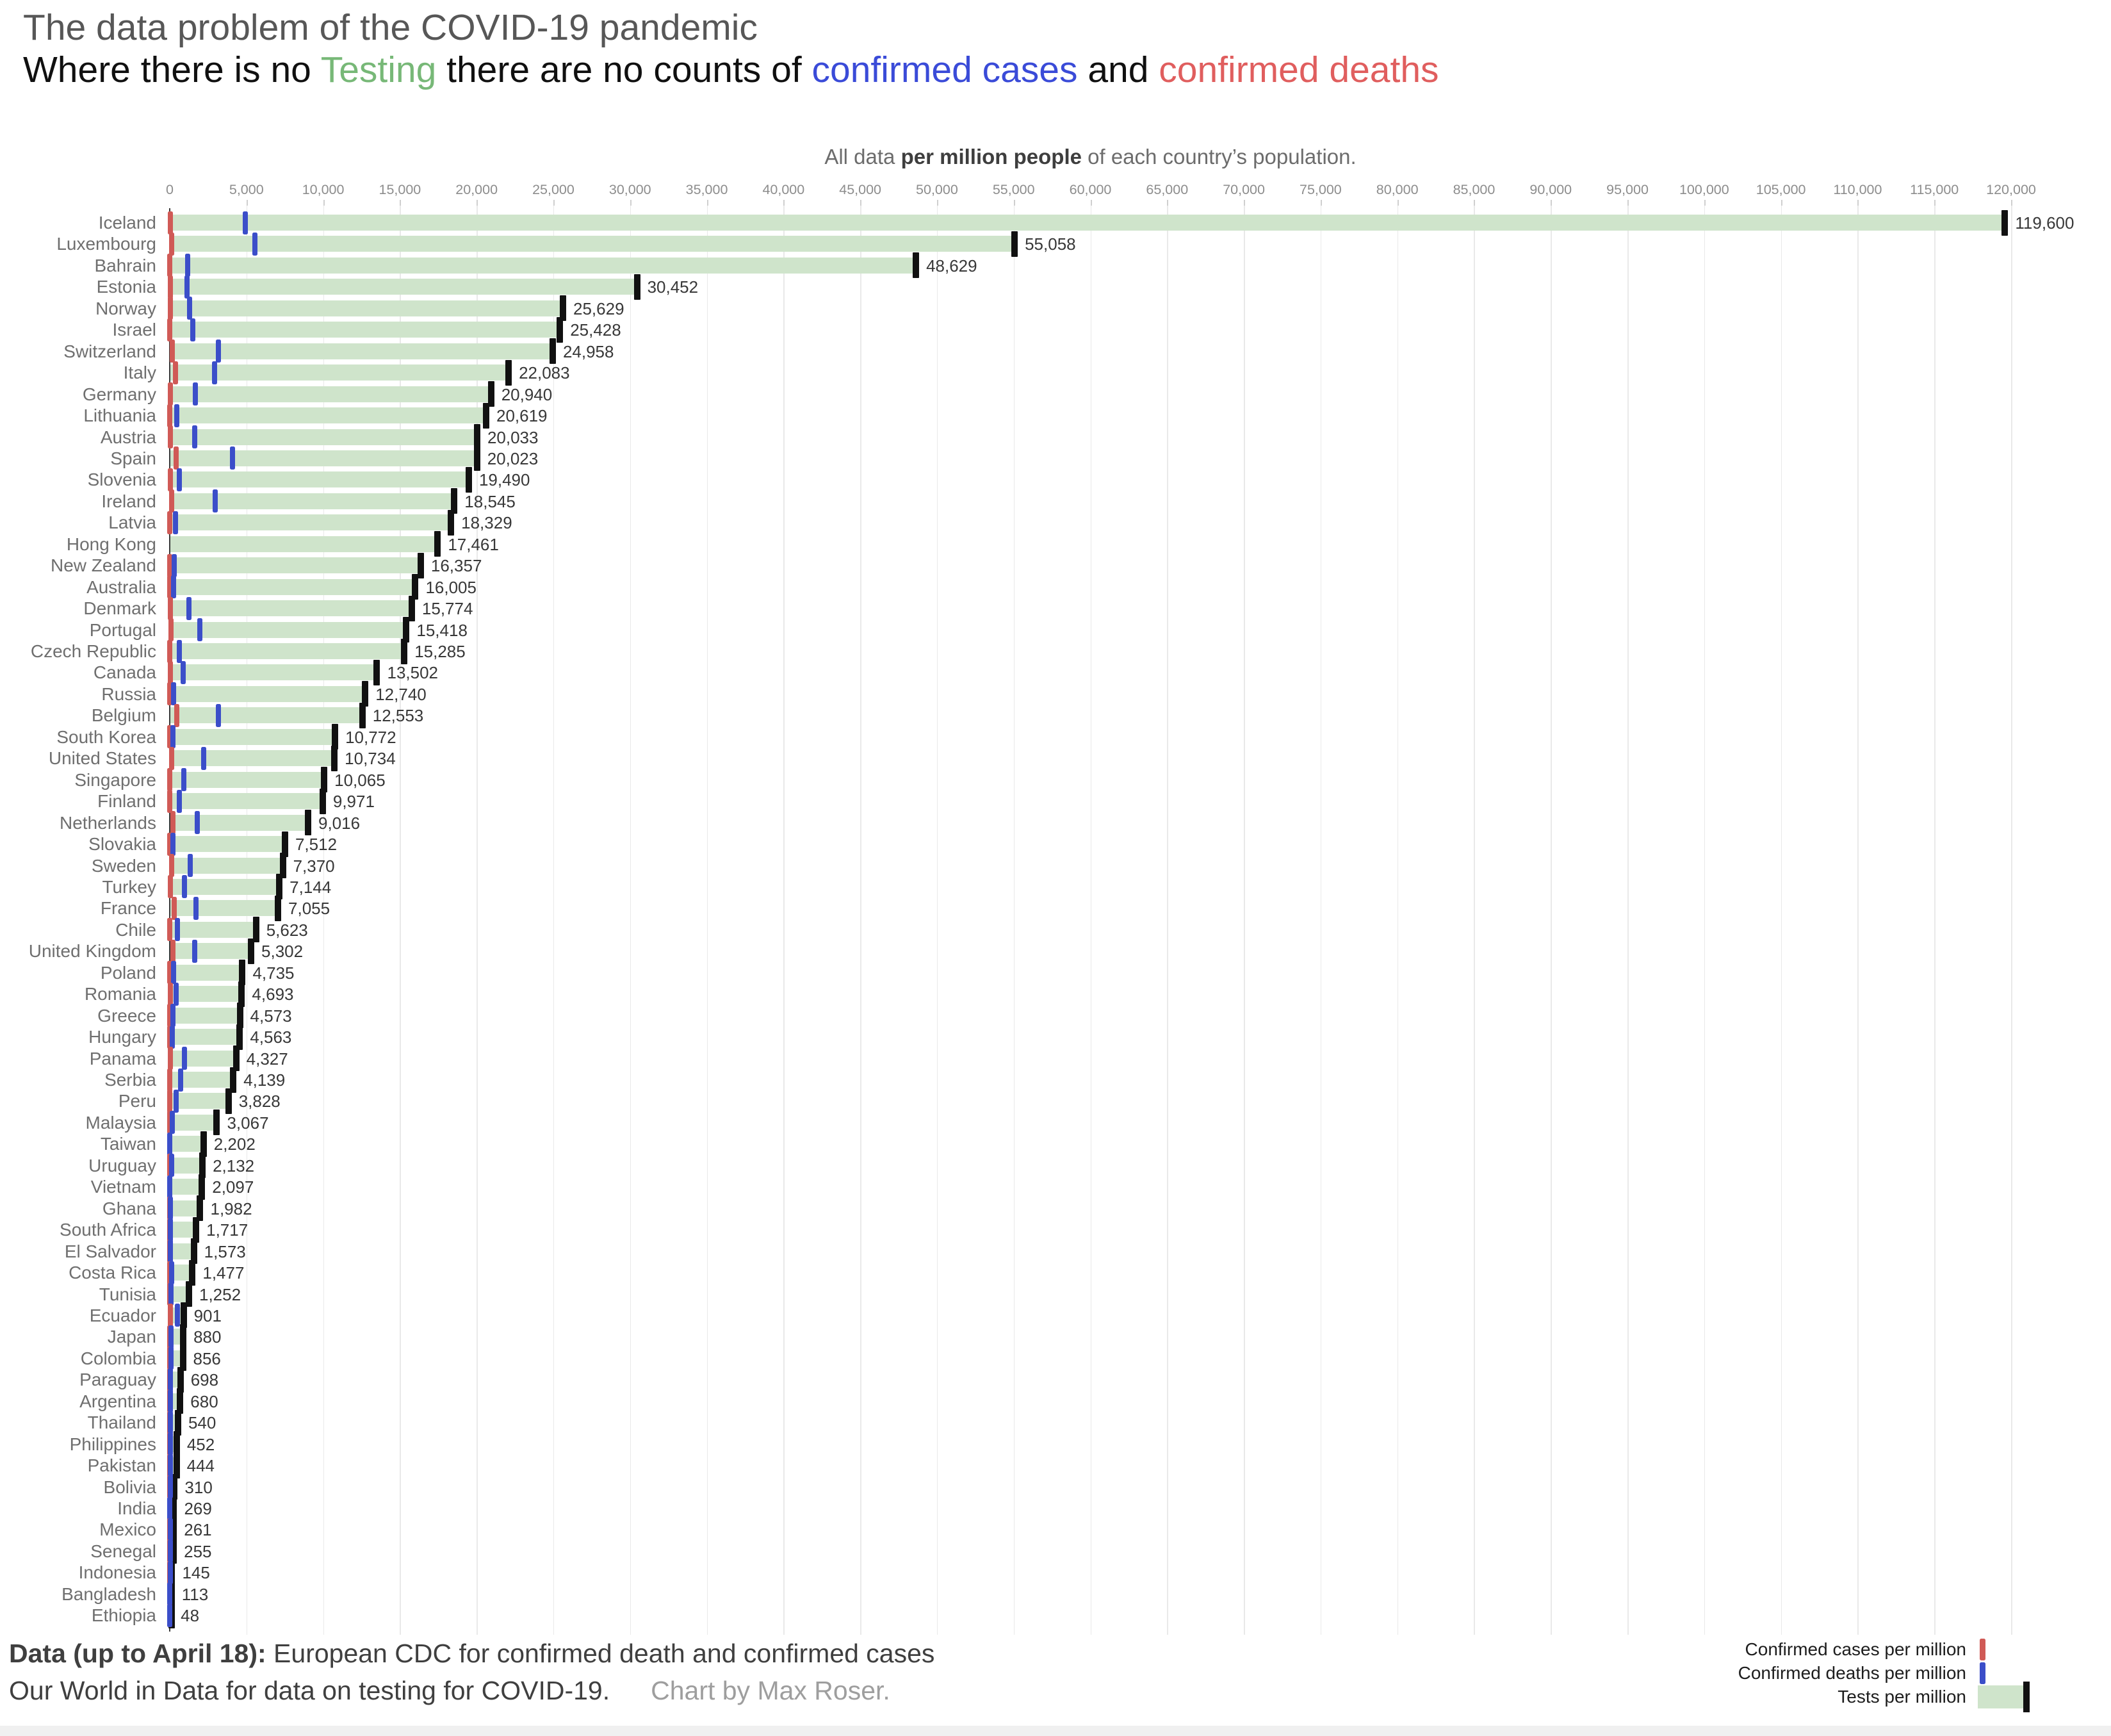 The image size is (2111, 1736). Describe the element at coordinates (121, 587) in the screenshot. I see `country-label: Australia` at that location.